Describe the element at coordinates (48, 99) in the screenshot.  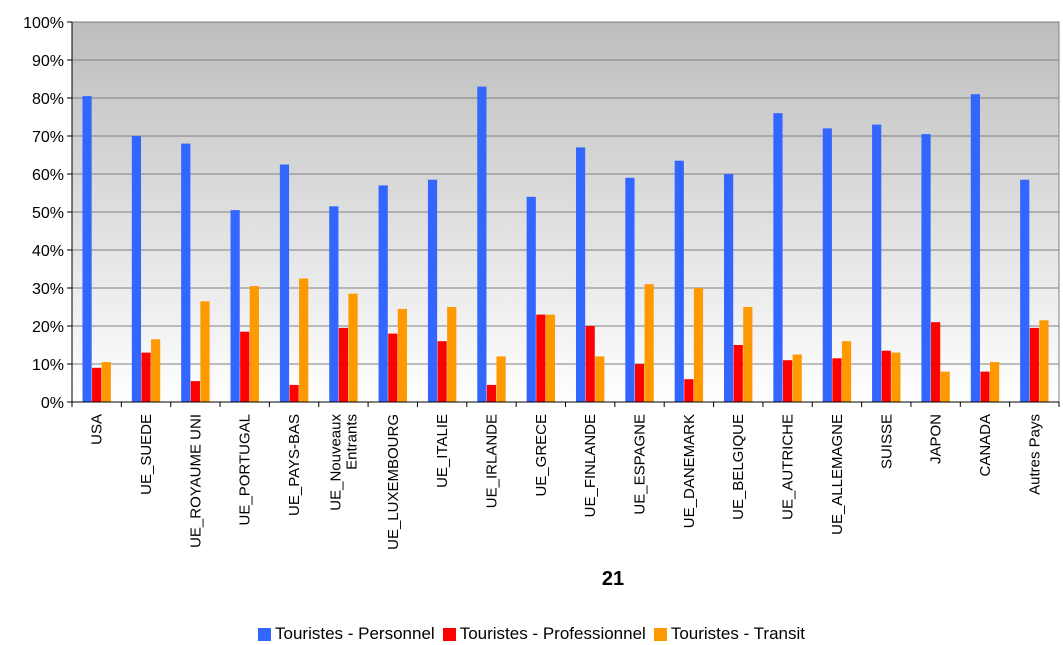
I see `y-tick-label: 80%` at that location.